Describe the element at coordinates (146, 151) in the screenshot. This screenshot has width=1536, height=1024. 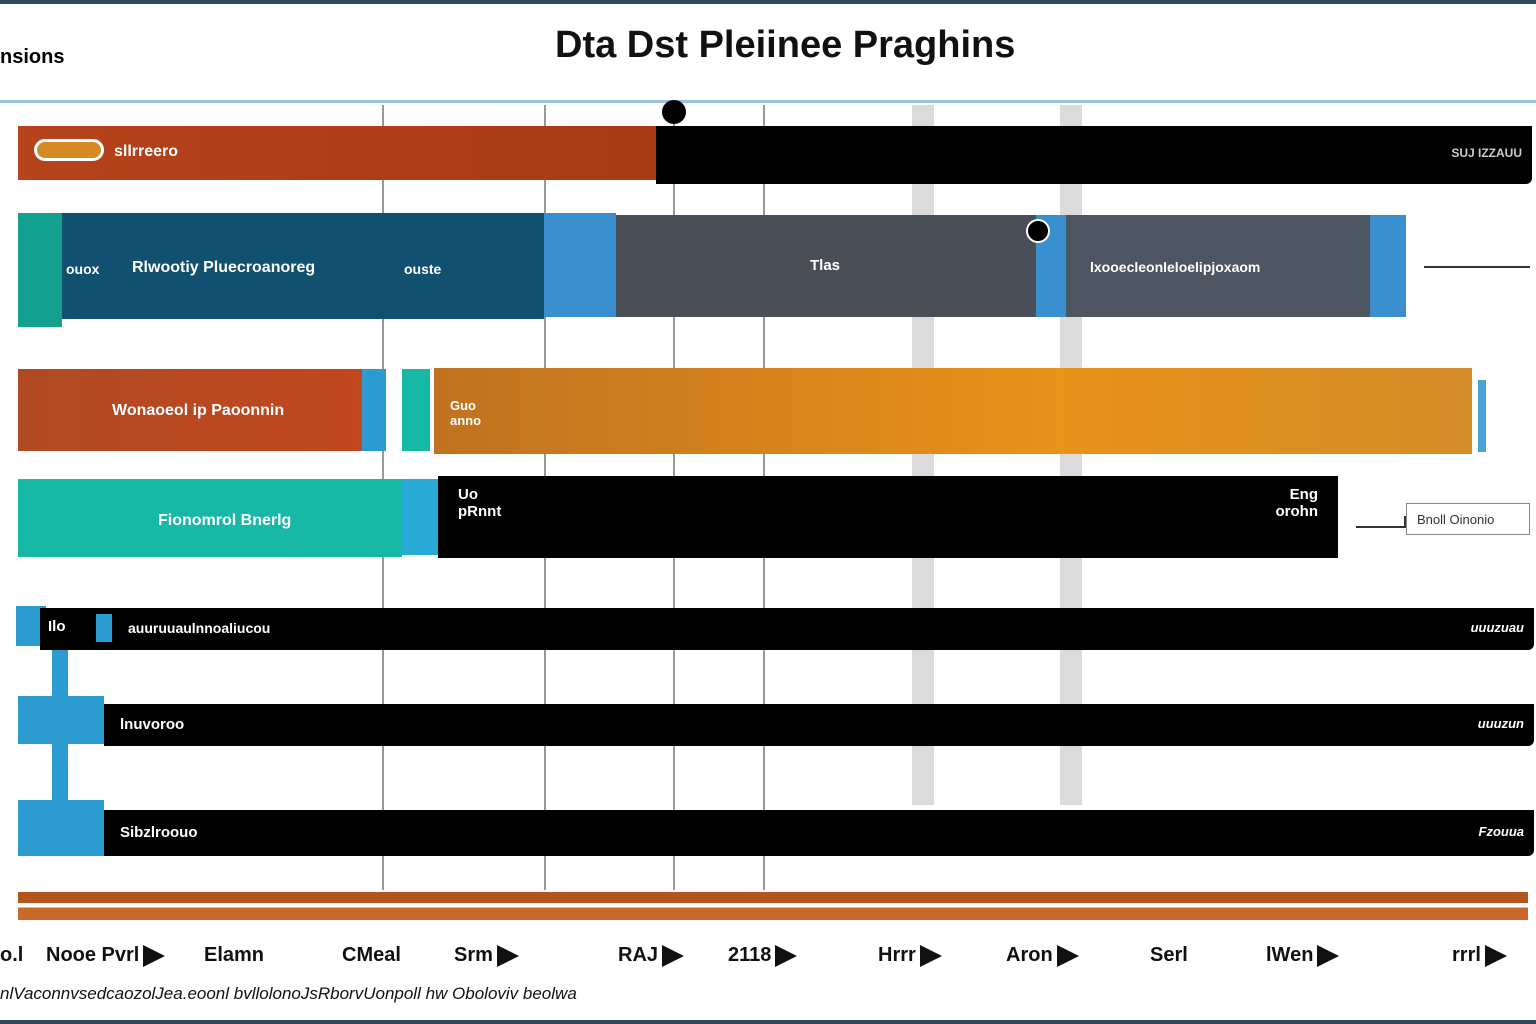
I see `task-label: sllrreero` at that location.